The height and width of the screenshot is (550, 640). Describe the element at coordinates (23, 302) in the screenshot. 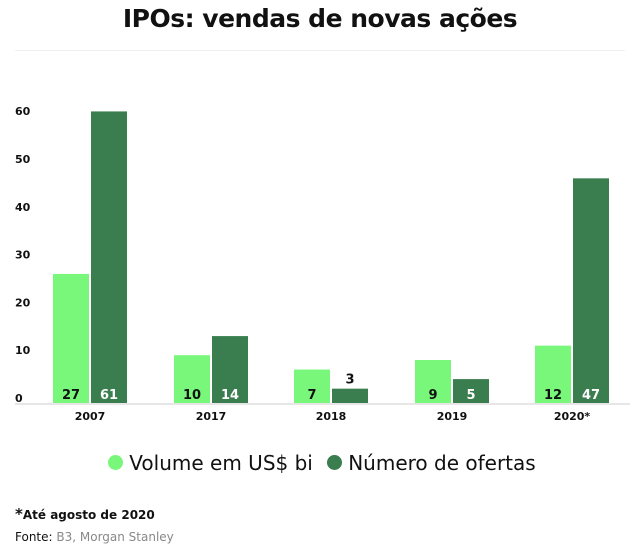

I see `y-tick-label: 20` at that location.